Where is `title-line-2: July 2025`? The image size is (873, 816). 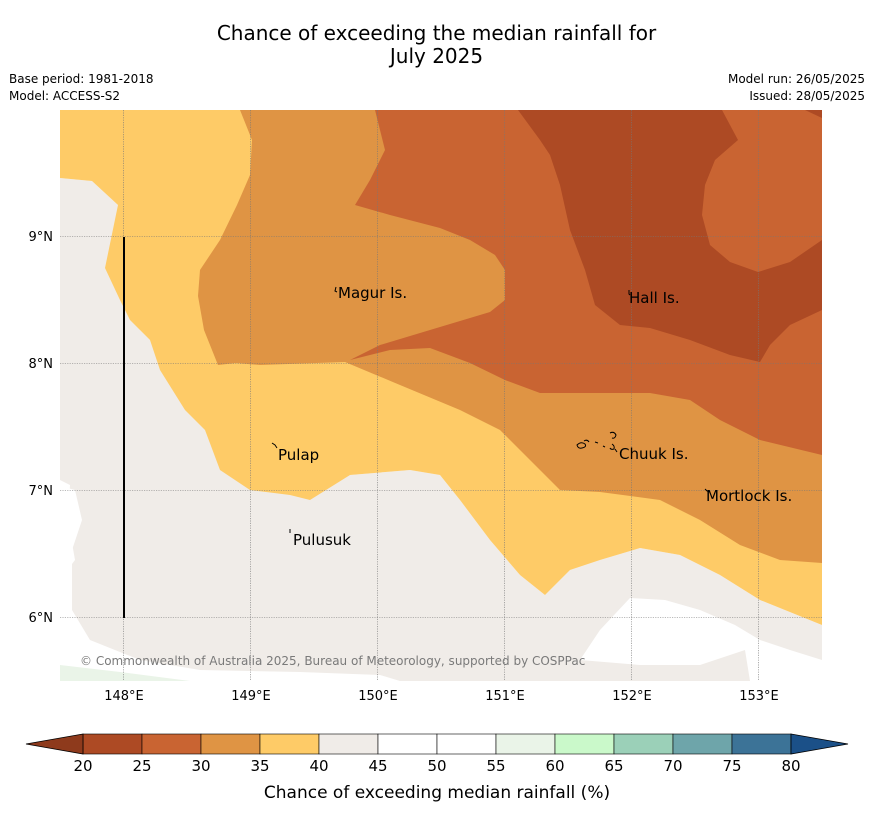 title-line-2: July 2025 is located at coordinates (436, 56).